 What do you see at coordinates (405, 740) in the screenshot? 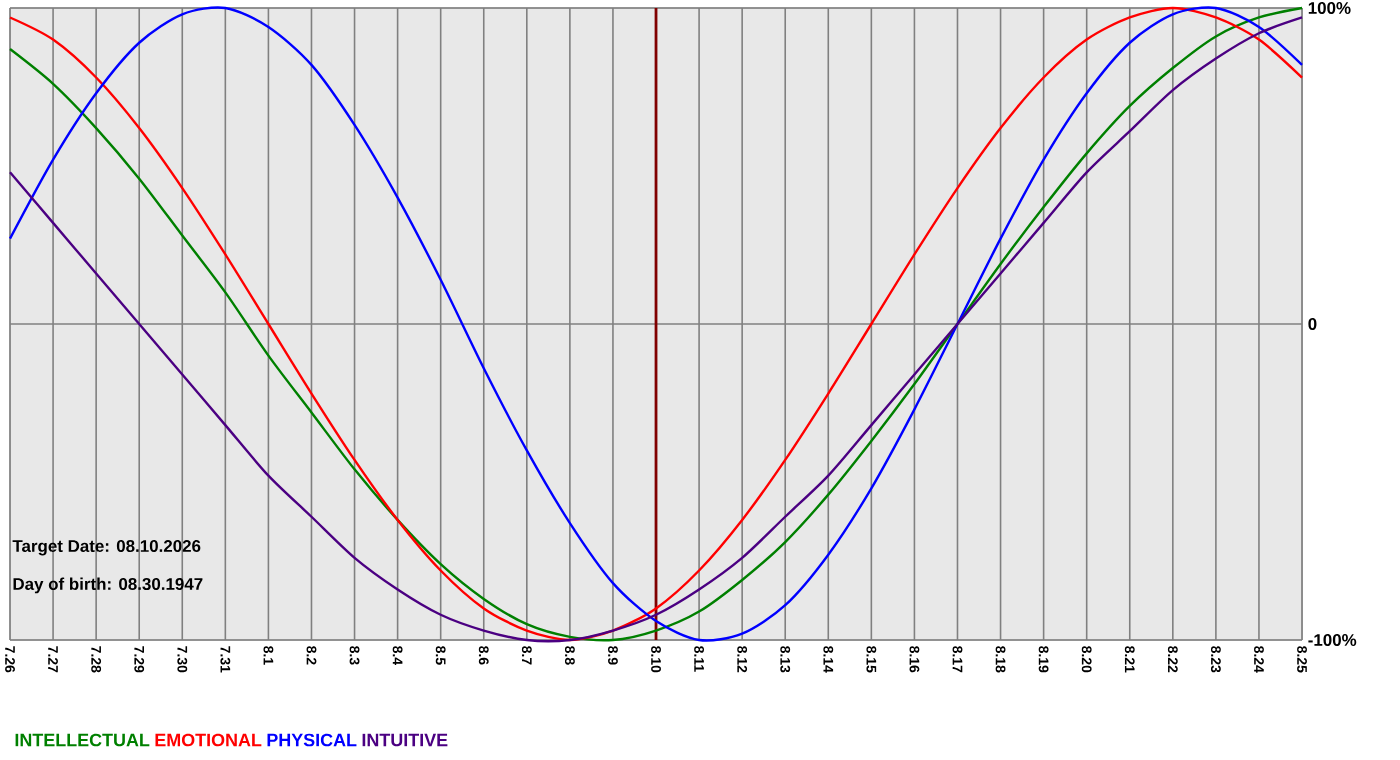
I see `text: INTUITIVE` at bounding box center [405, 740].